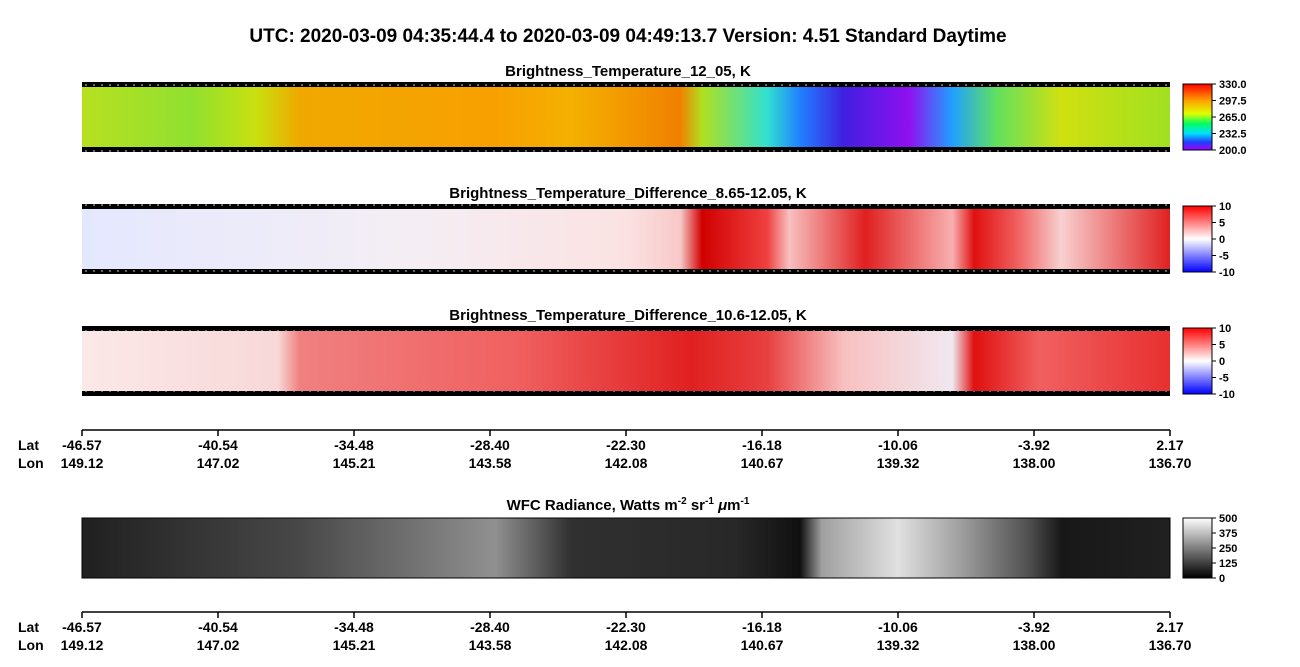 This screenshot has width=1300, height=667. I want to click on title-part: m, so click(733, 505).